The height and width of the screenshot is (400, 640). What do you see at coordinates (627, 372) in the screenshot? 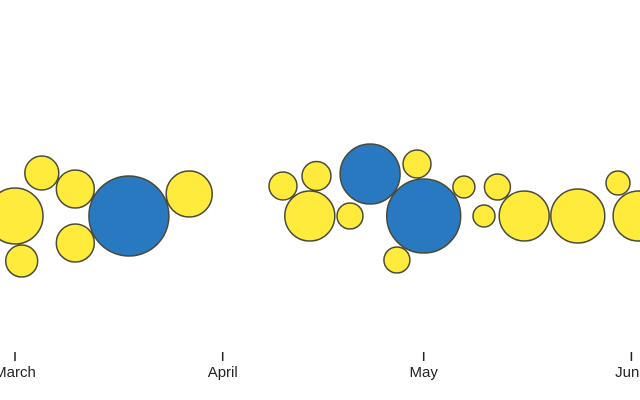
I see `x-tick-label-3: June` at bounding box center [627, 372].